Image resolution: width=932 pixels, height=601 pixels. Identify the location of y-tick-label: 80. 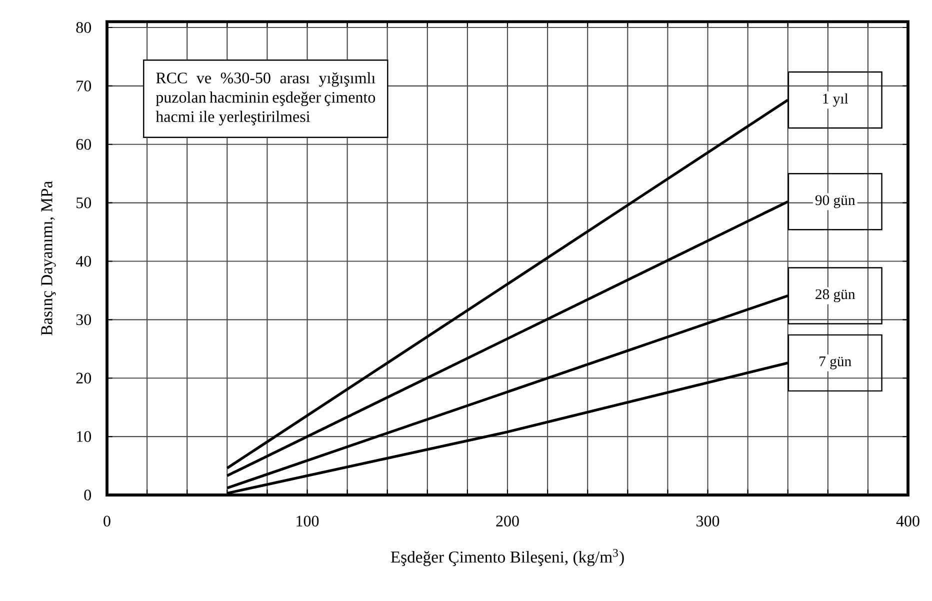
(84, 27).